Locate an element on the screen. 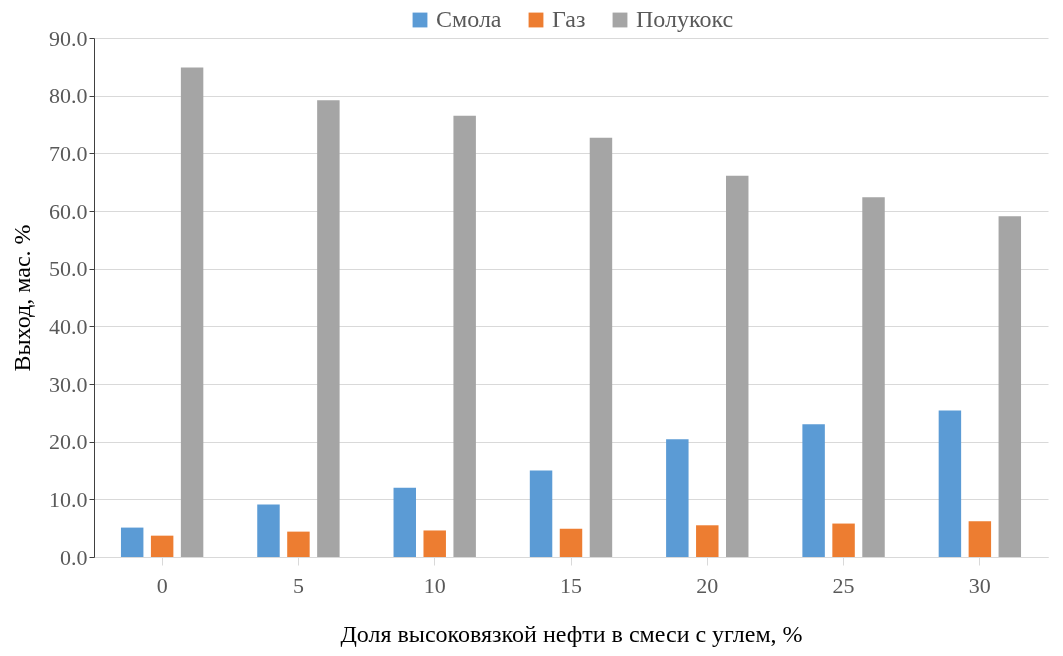 The image size is (1063, 656). y-tick-label: 90.0 is located at coordinates (68, 38).